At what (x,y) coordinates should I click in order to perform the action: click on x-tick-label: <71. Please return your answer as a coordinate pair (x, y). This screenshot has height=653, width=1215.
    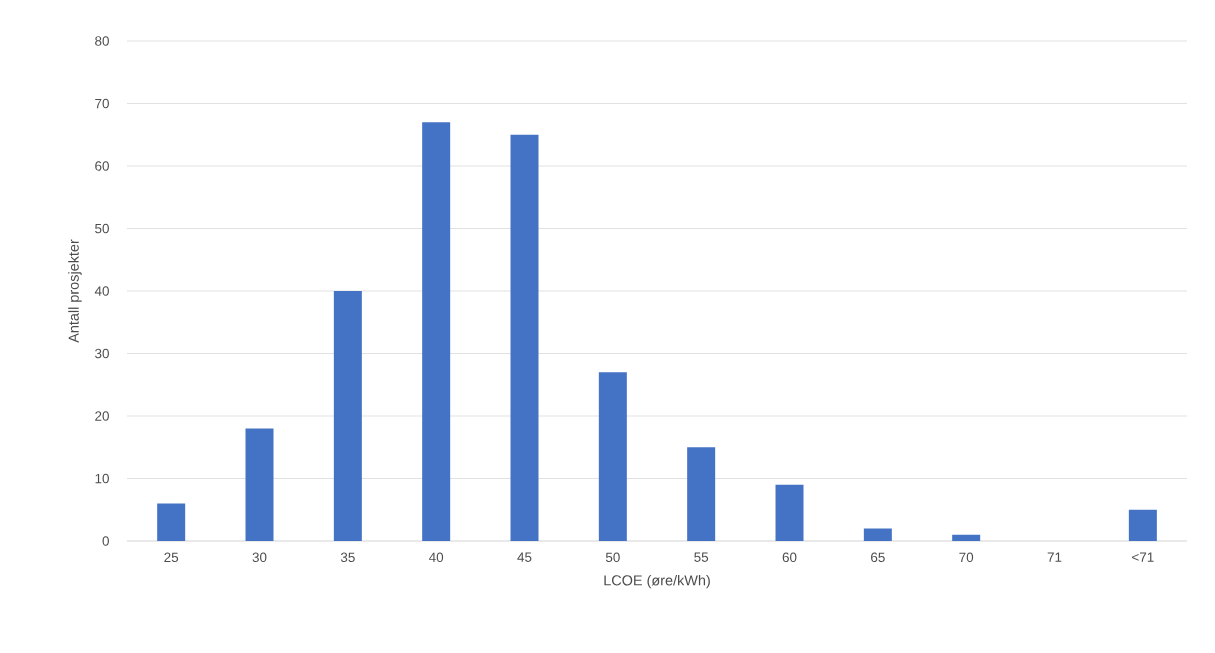
    Looking at the image, I should click on (1143, 557).